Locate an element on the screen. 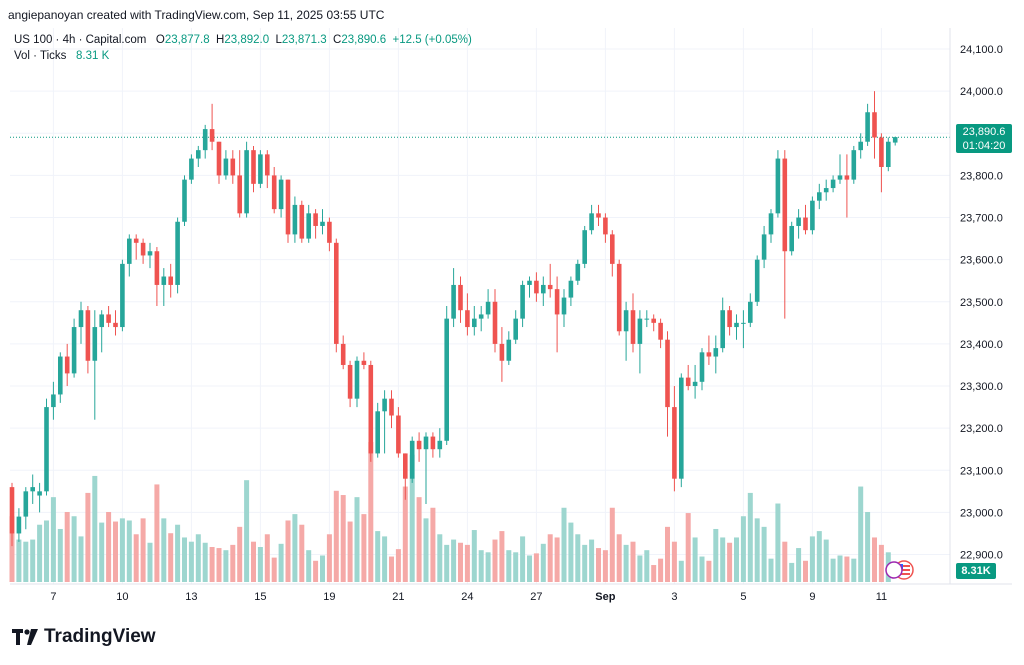 The height and width of the screenshot is (665, 1024). x-axis-labels: 7 10 13 15 19 21 24 27 Sep 3 5 9 11 is located at coordinates (468, 597).